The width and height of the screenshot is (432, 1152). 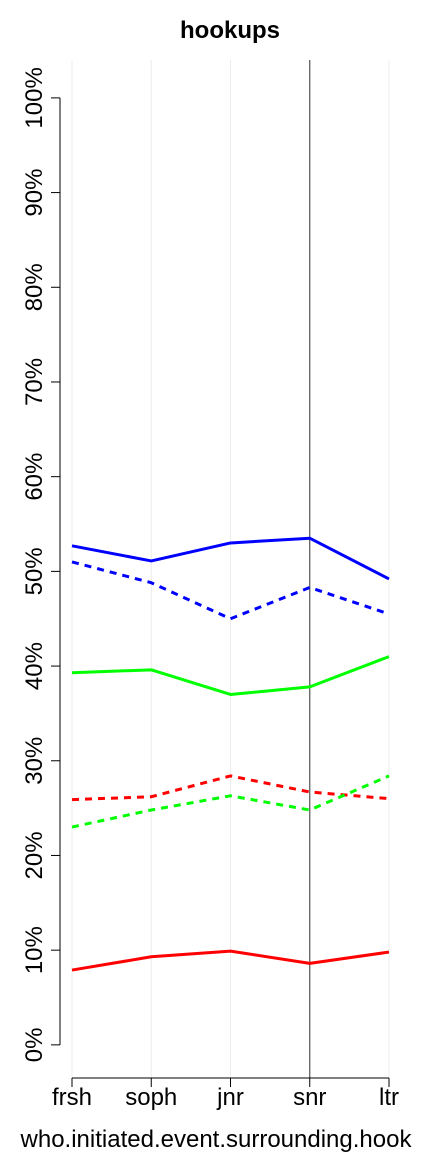 What do you see at coordinates (34, 382) in the screenshot?
I see `y-tick-label: 70%` at bounding box center [34, 382].